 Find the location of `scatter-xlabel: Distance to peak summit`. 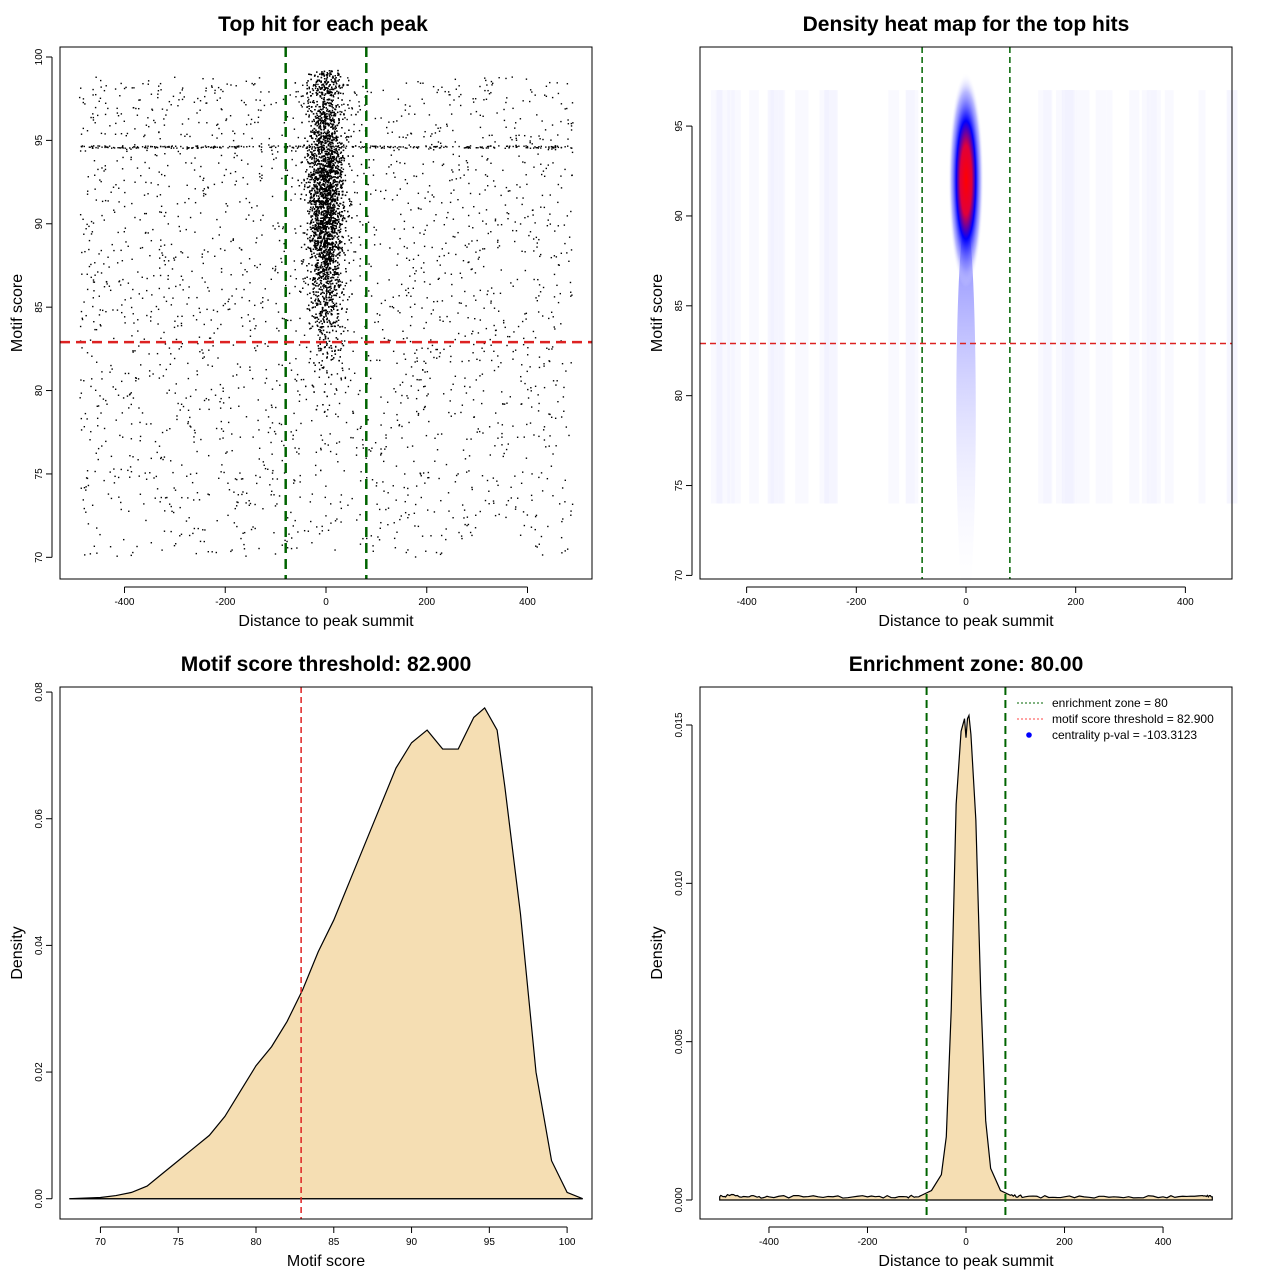

scatter-xlabel: Distance to peak summit is located at coordinates (326, 621).